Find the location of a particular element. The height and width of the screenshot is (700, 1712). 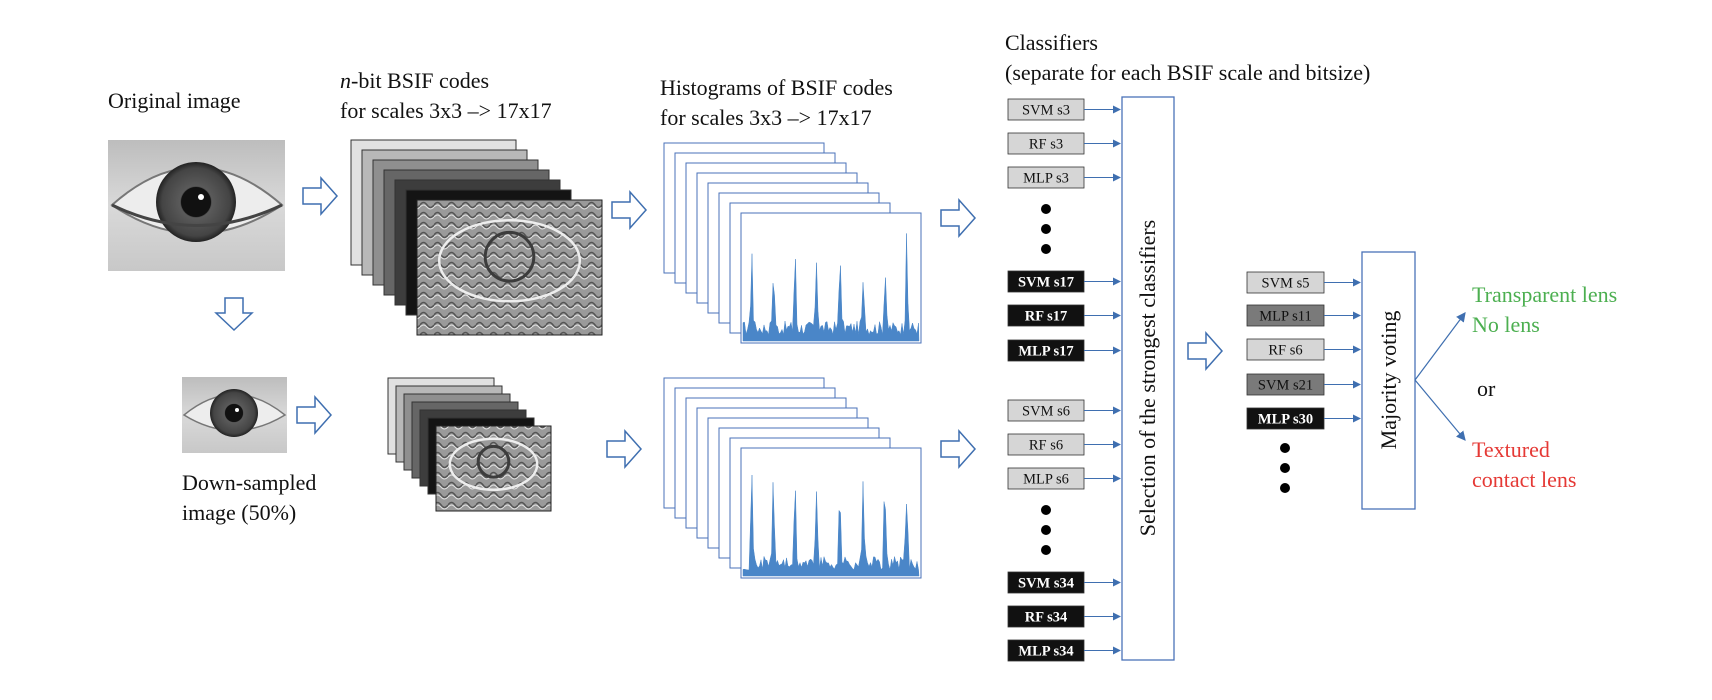

classifier-rf-s6-label: RF s6 is located at coordinates (1046, 446).